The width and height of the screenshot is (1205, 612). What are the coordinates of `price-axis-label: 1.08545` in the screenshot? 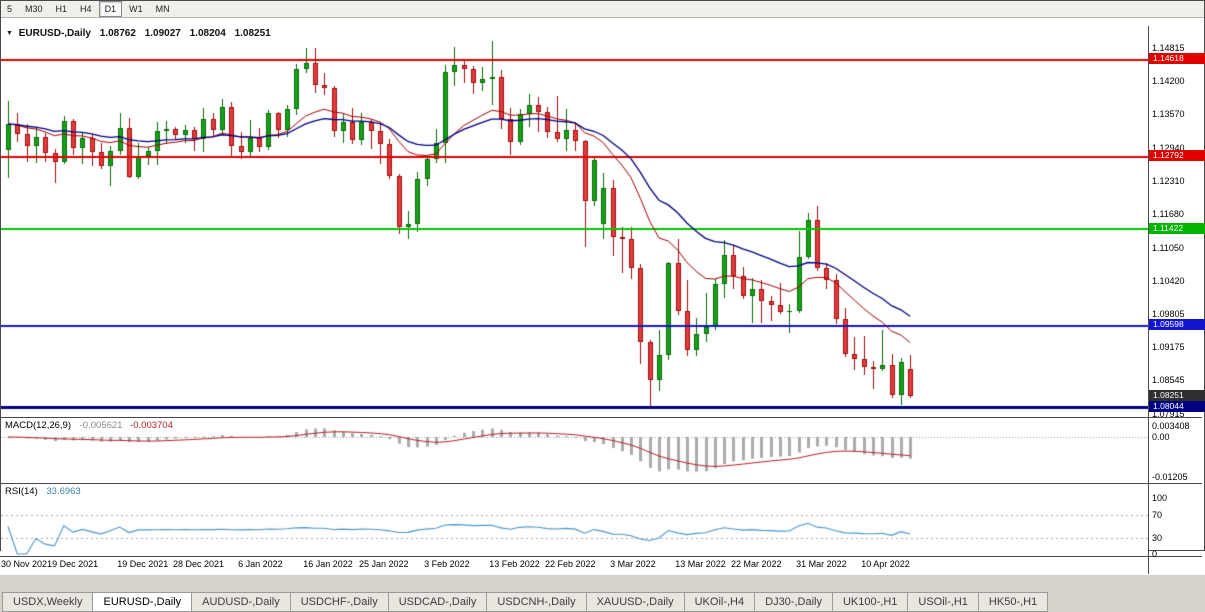 It's located at (1168, 380).